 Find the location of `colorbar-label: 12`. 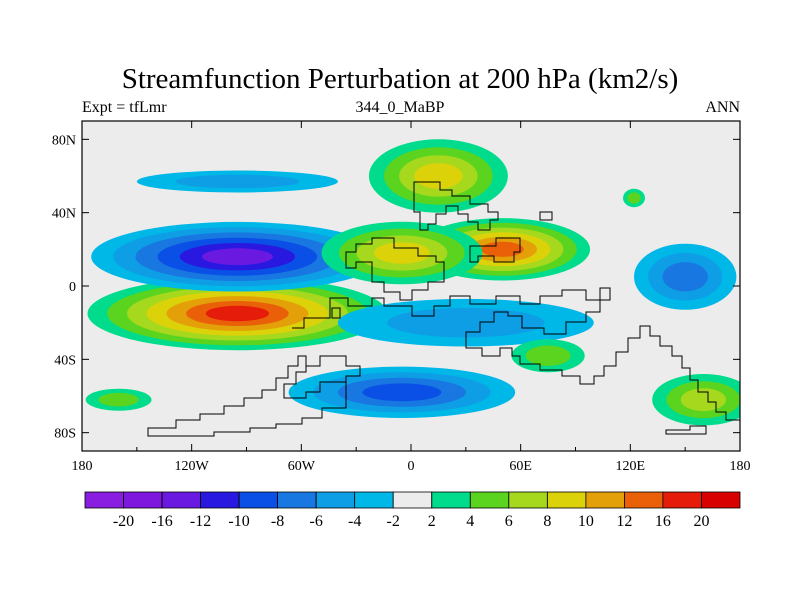

colorbar-label: 12 is located at coordinates (624, 521).